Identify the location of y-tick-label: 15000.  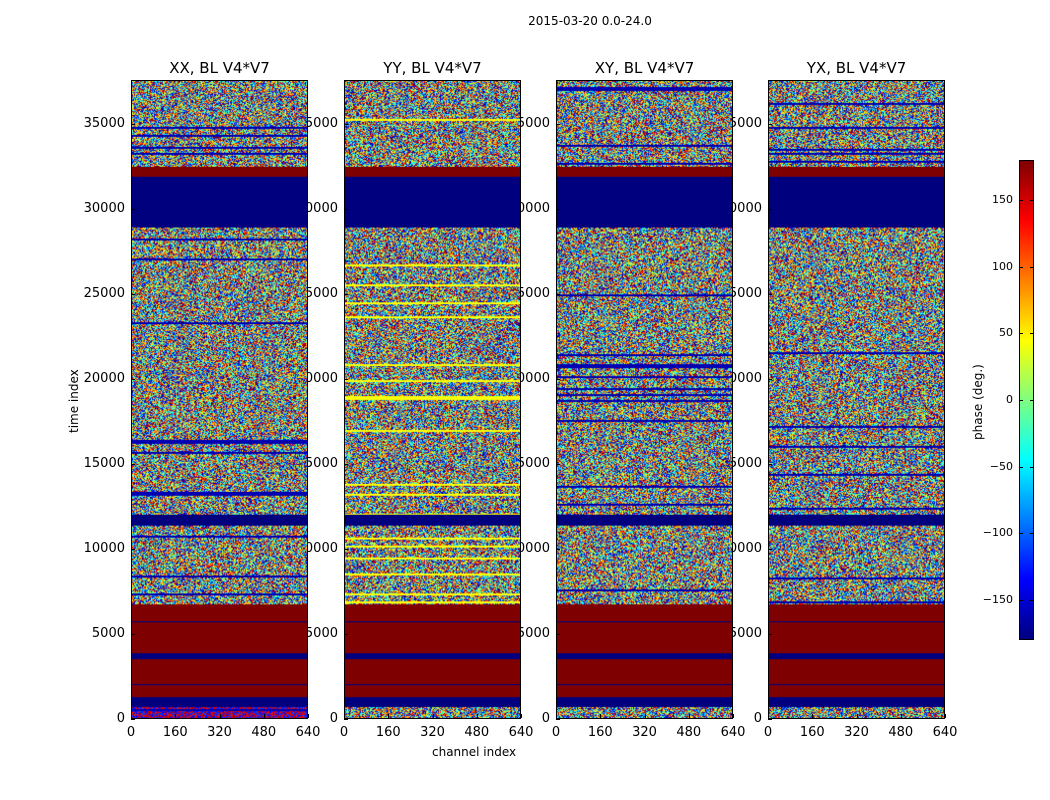
(104, 464).